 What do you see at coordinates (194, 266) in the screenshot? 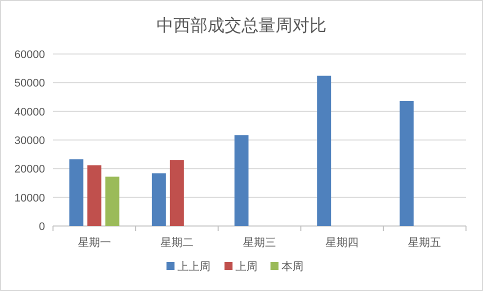
I see `legend-label: 上上周` at bounding box center [194, 266].